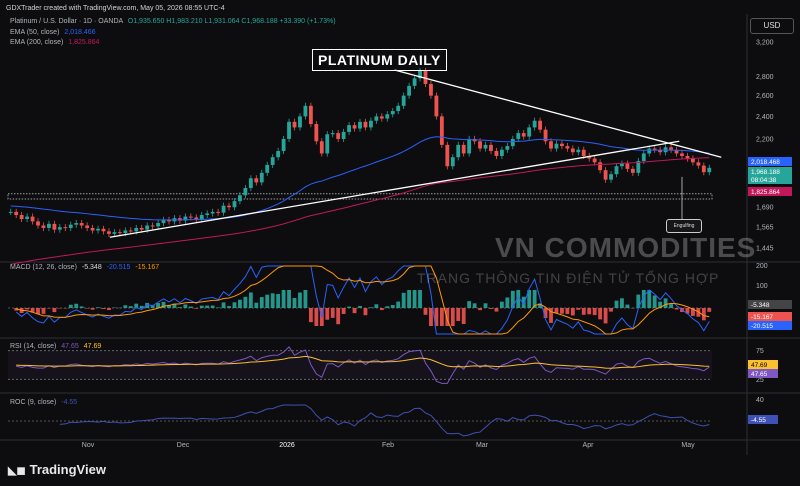 Image resolution: width=800 pixels, height=486 pixels. I want to click on price-label-text: 1,968.188, so click(765, 172).